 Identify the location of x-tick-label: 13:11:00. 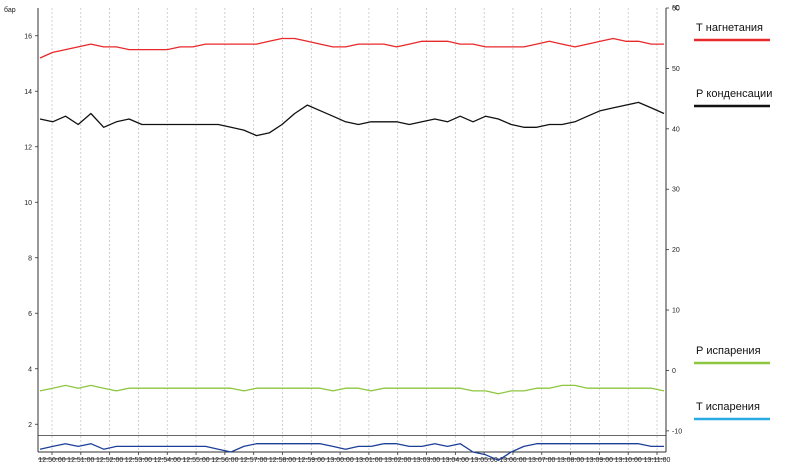
(657, 460).